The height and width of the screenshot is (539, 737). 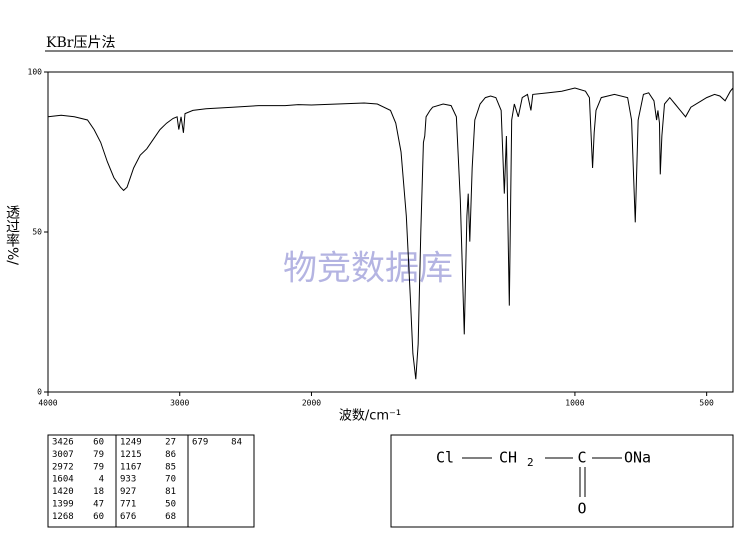 What do you see at coordinates (63, 492) in the screenshot?
I see `peak-wavenumber: 1420` at bounding box center [63, 492].